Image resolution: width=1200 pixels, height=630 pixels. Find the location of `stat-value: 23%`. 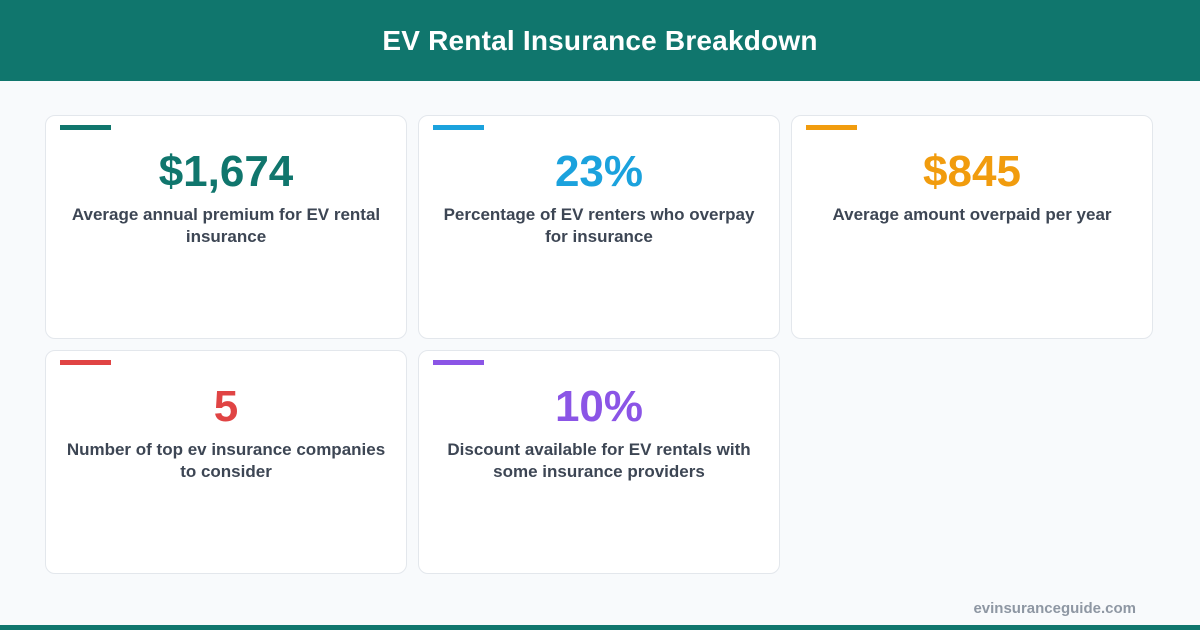

stat-value: 23% is located at coordinates (599, 171).